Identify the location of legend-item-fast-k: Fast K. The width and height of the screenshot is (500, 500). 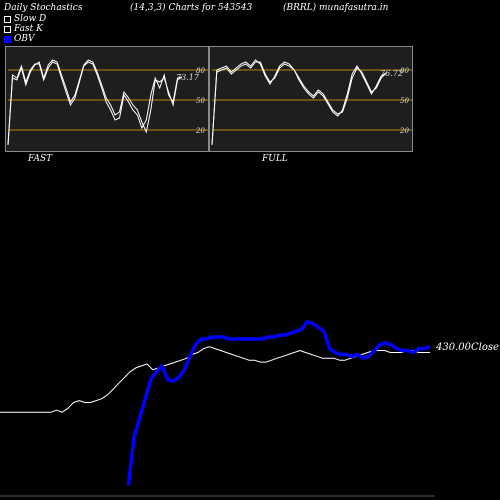
(23, 29).